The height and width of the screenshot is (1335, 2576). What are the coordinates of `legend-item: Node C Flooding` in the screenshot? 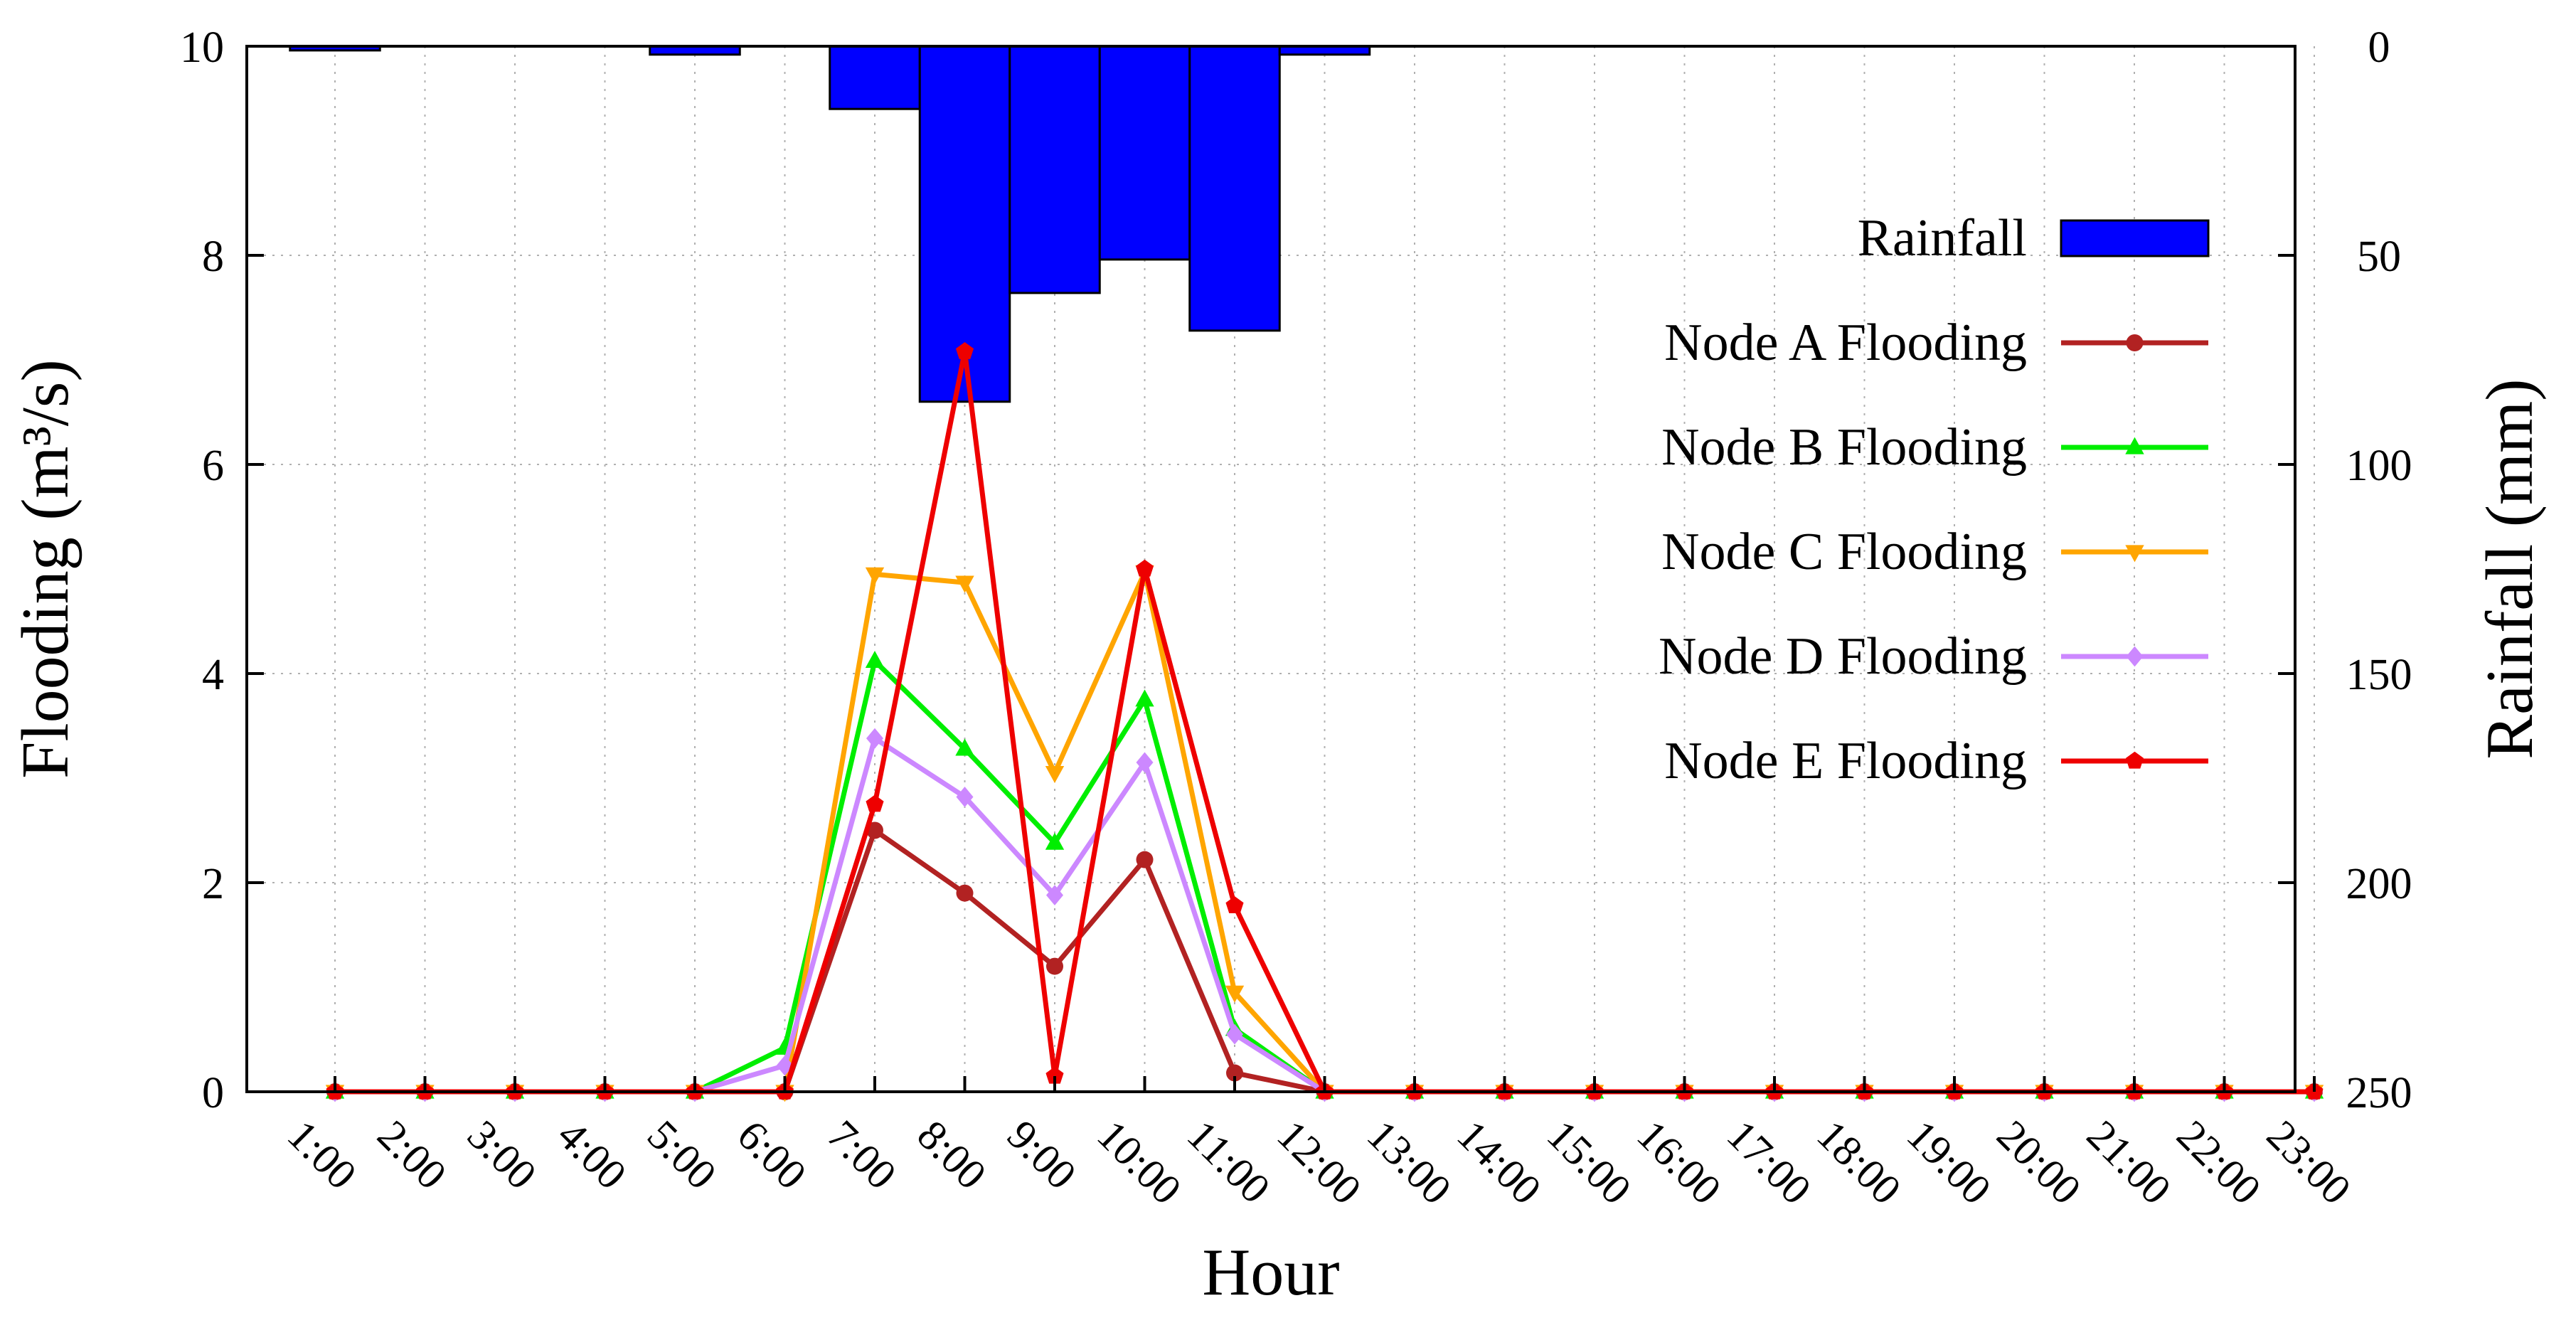 It's located at (1934, 552).